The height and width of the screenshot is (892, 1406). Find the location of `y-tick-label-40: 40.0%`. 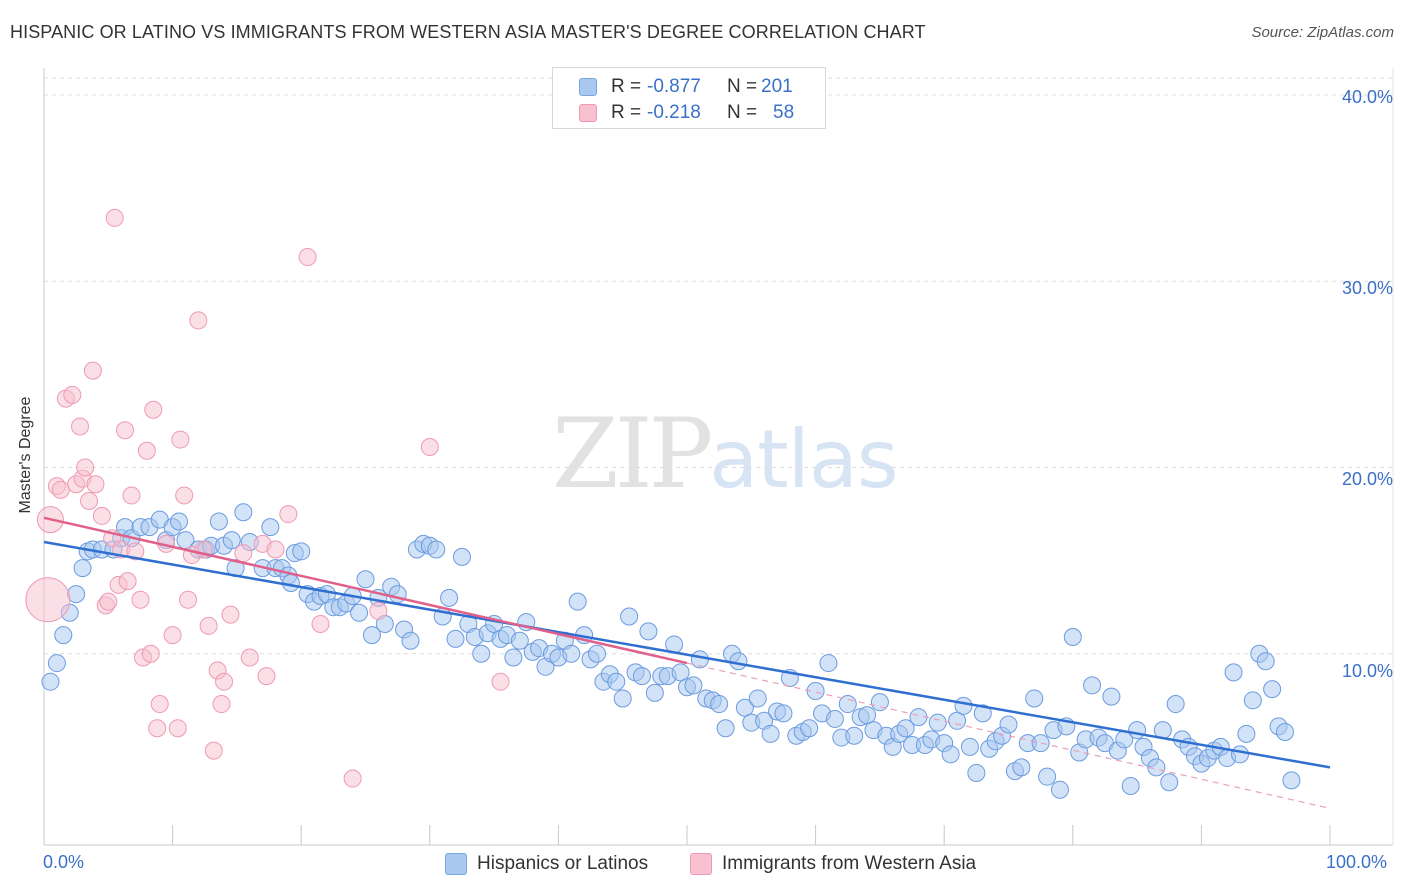

y-tick-label-40: 40.0% is located at coordinates (1367, 97).